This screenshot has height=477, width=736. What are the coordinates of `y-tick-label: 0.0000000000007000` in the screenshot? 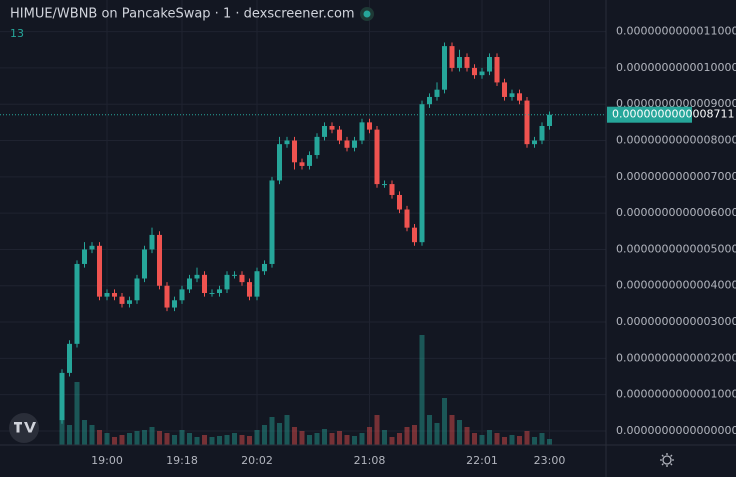 It's located at (676, 176).